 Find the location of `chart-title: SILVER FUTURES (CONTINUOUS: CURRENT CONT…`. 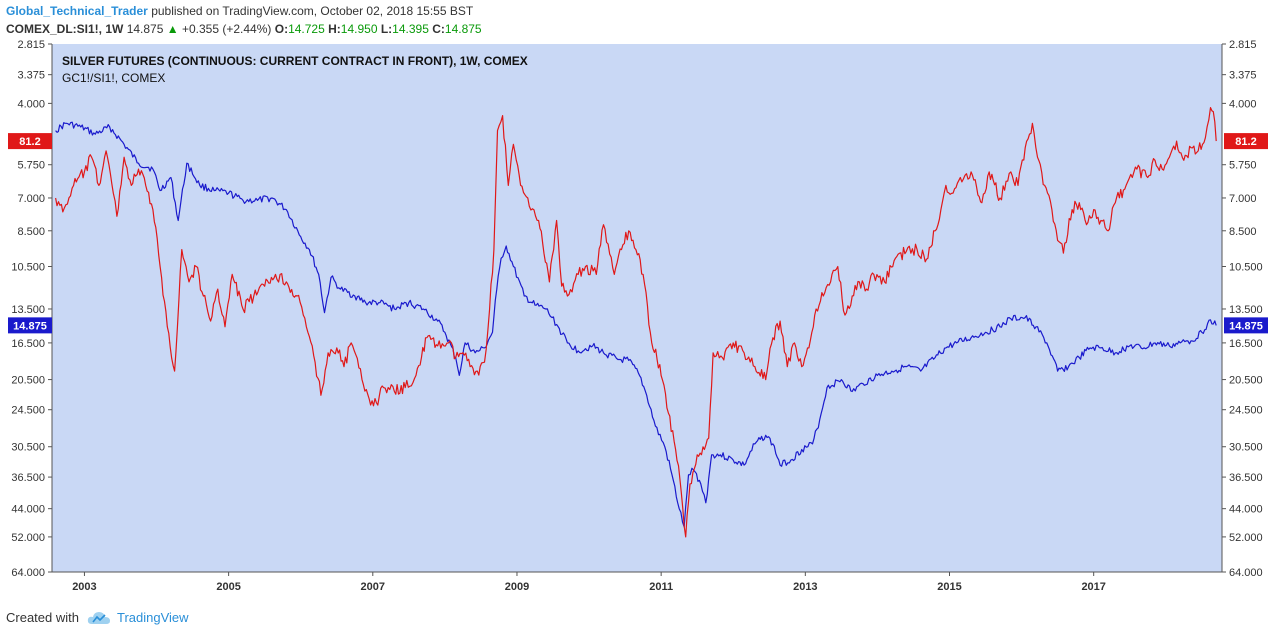

chart-title: SILVER FUTURES (CONTINUOUS: CURRENT CONT… is located at coordinates (295, 61).